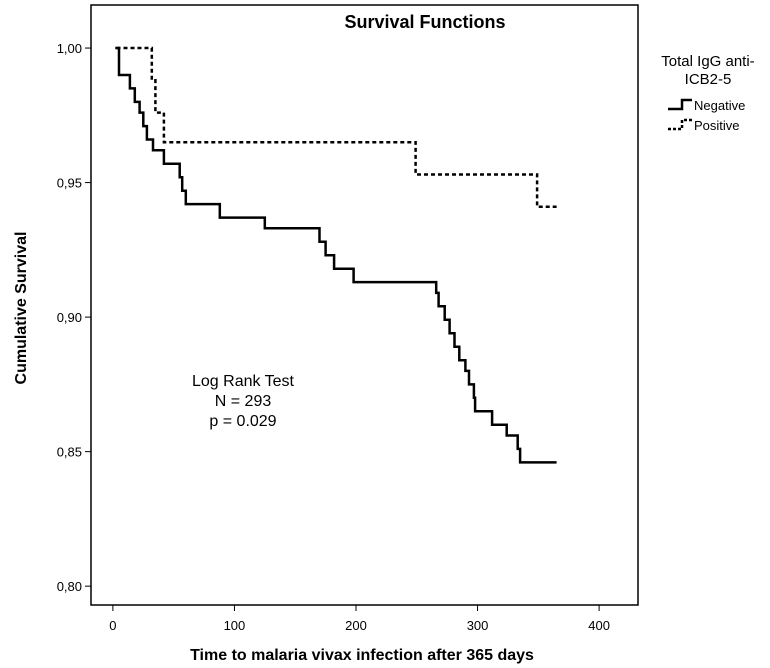  Describe the element at coordinates (69, 452) in the screenshot. I see `y-tick-label: 0,85` at that location.